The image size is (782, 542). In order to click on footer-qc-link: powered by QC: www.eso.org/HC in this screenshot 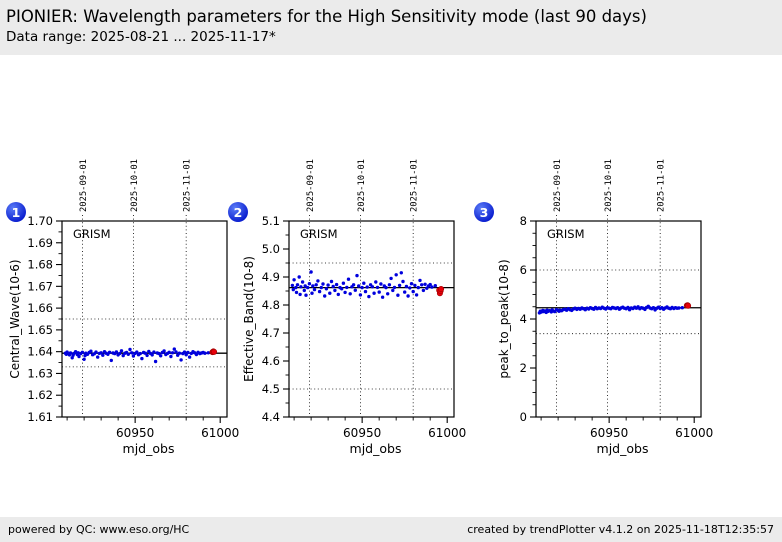, I will do `click(99, 529)`.